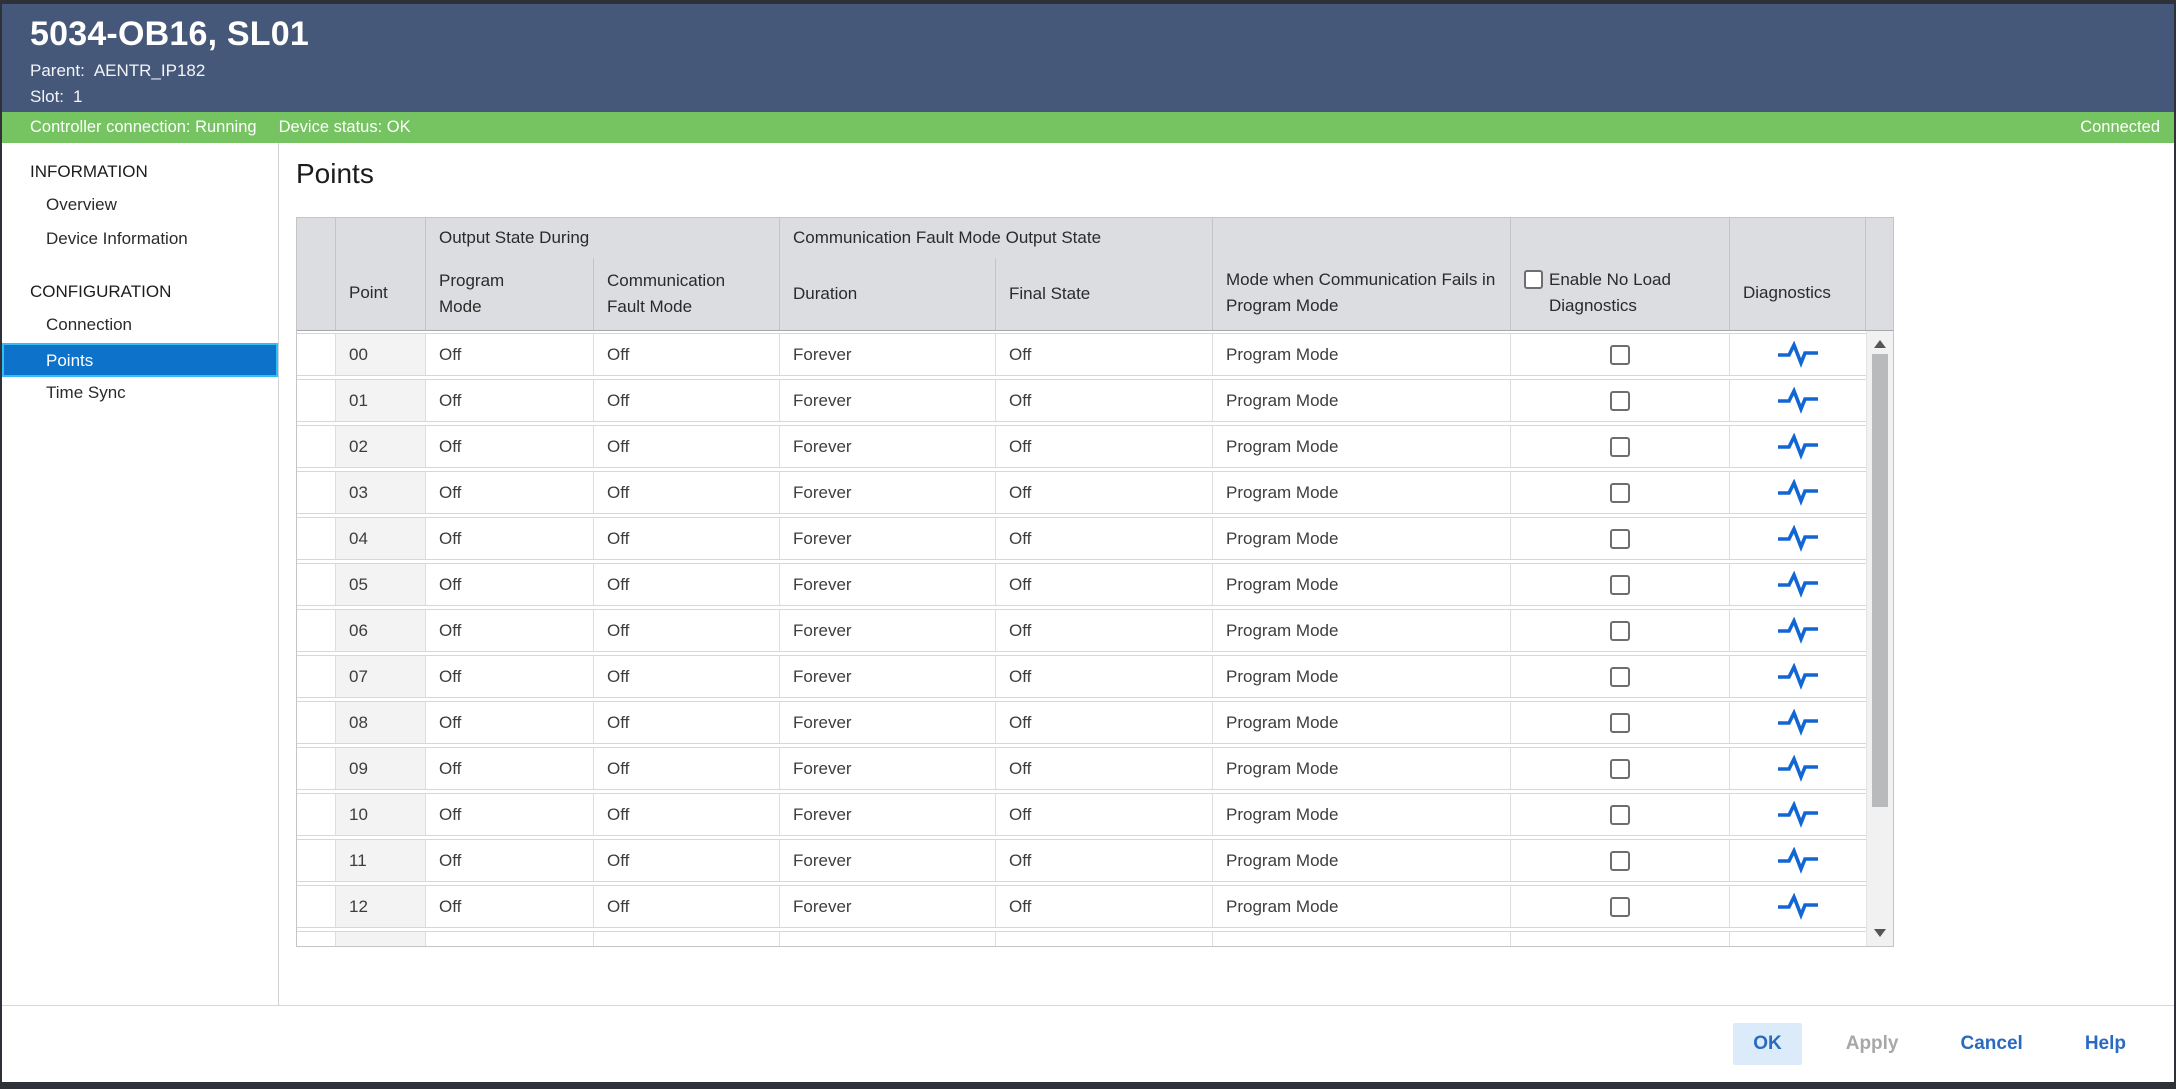 This screenshot has height=1089, width=2176. Describe the element at coordinates (1872, 1044) in the screenshot. I see `apply-button: Apply` at that location.